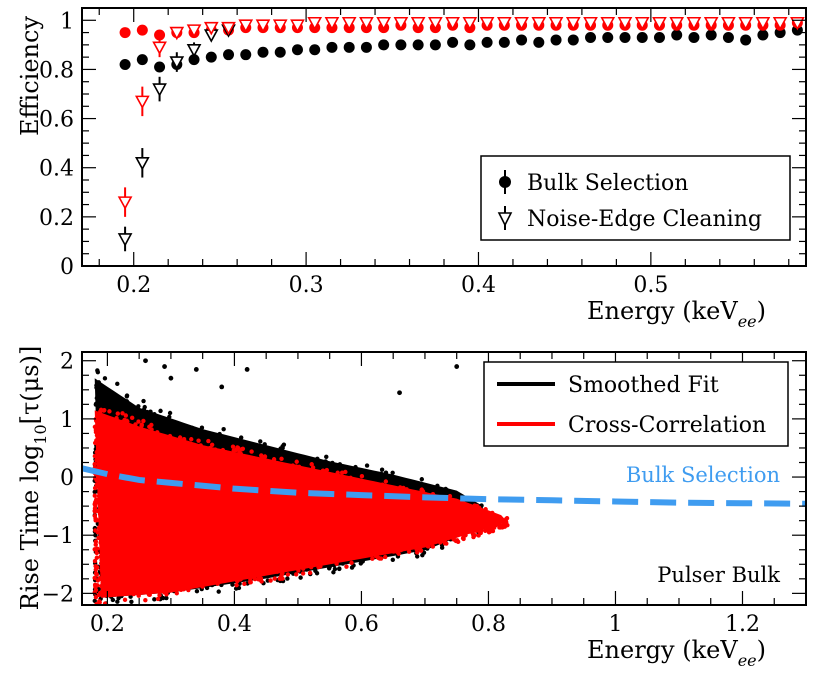  Describe the element at coordinates (444, 486) in the screenshot. I see `bulk-selection-cut-line` at that location.